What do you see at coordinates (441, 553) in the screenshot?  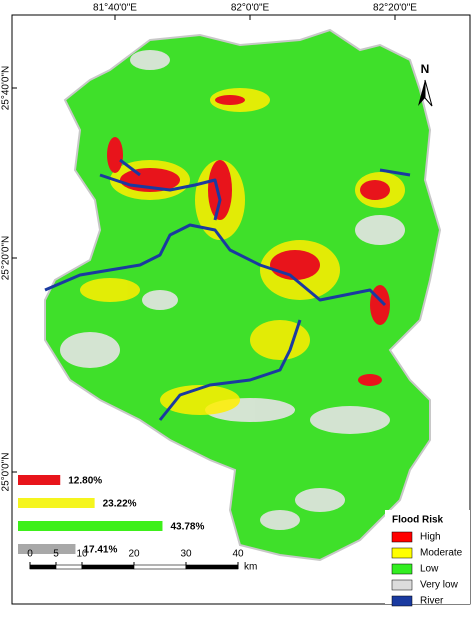 I see `legend-label: Moderate` at bounding box center [441, 553].